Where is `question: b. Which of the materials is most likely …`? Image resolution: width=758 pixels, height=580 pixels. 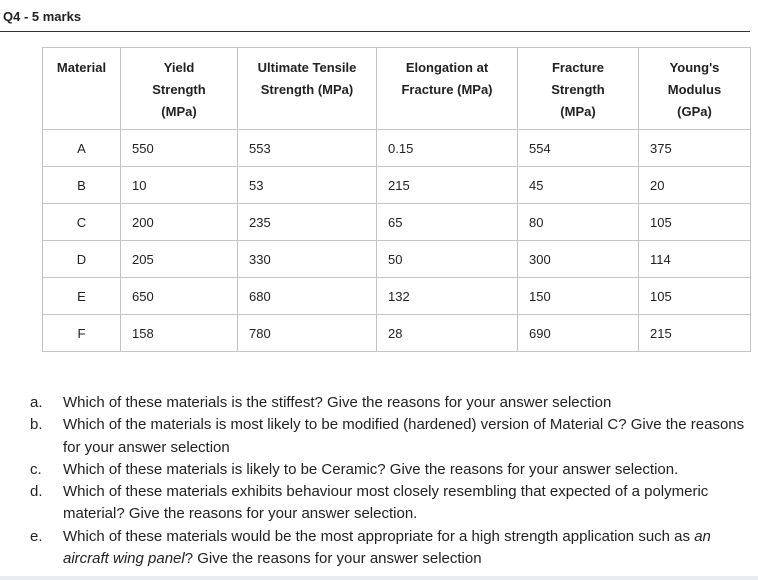
question: b. Which of the materials is most likely … is located at coordinates (392, 436).